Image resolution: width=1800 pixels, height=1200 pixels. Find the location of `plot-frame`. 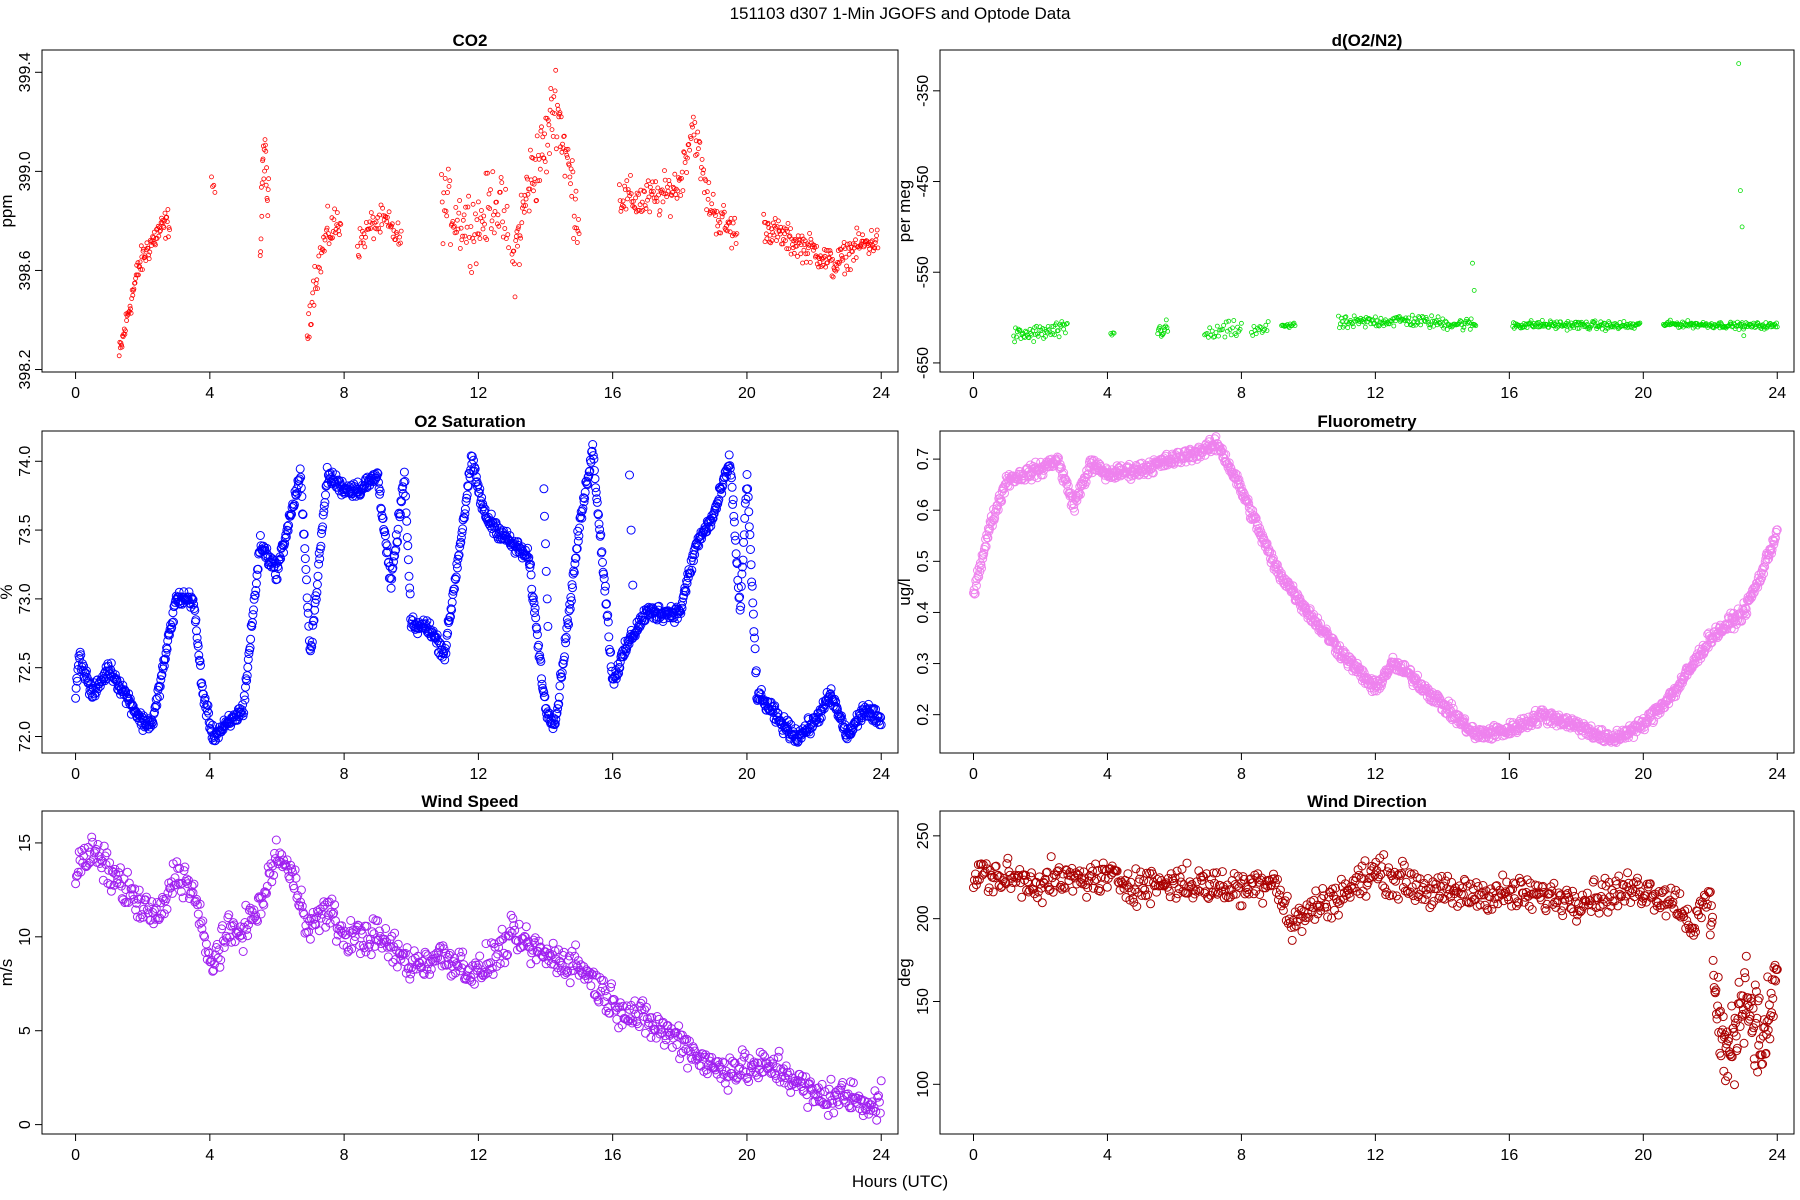

plot-frame is located at coordinates (1367, 592).